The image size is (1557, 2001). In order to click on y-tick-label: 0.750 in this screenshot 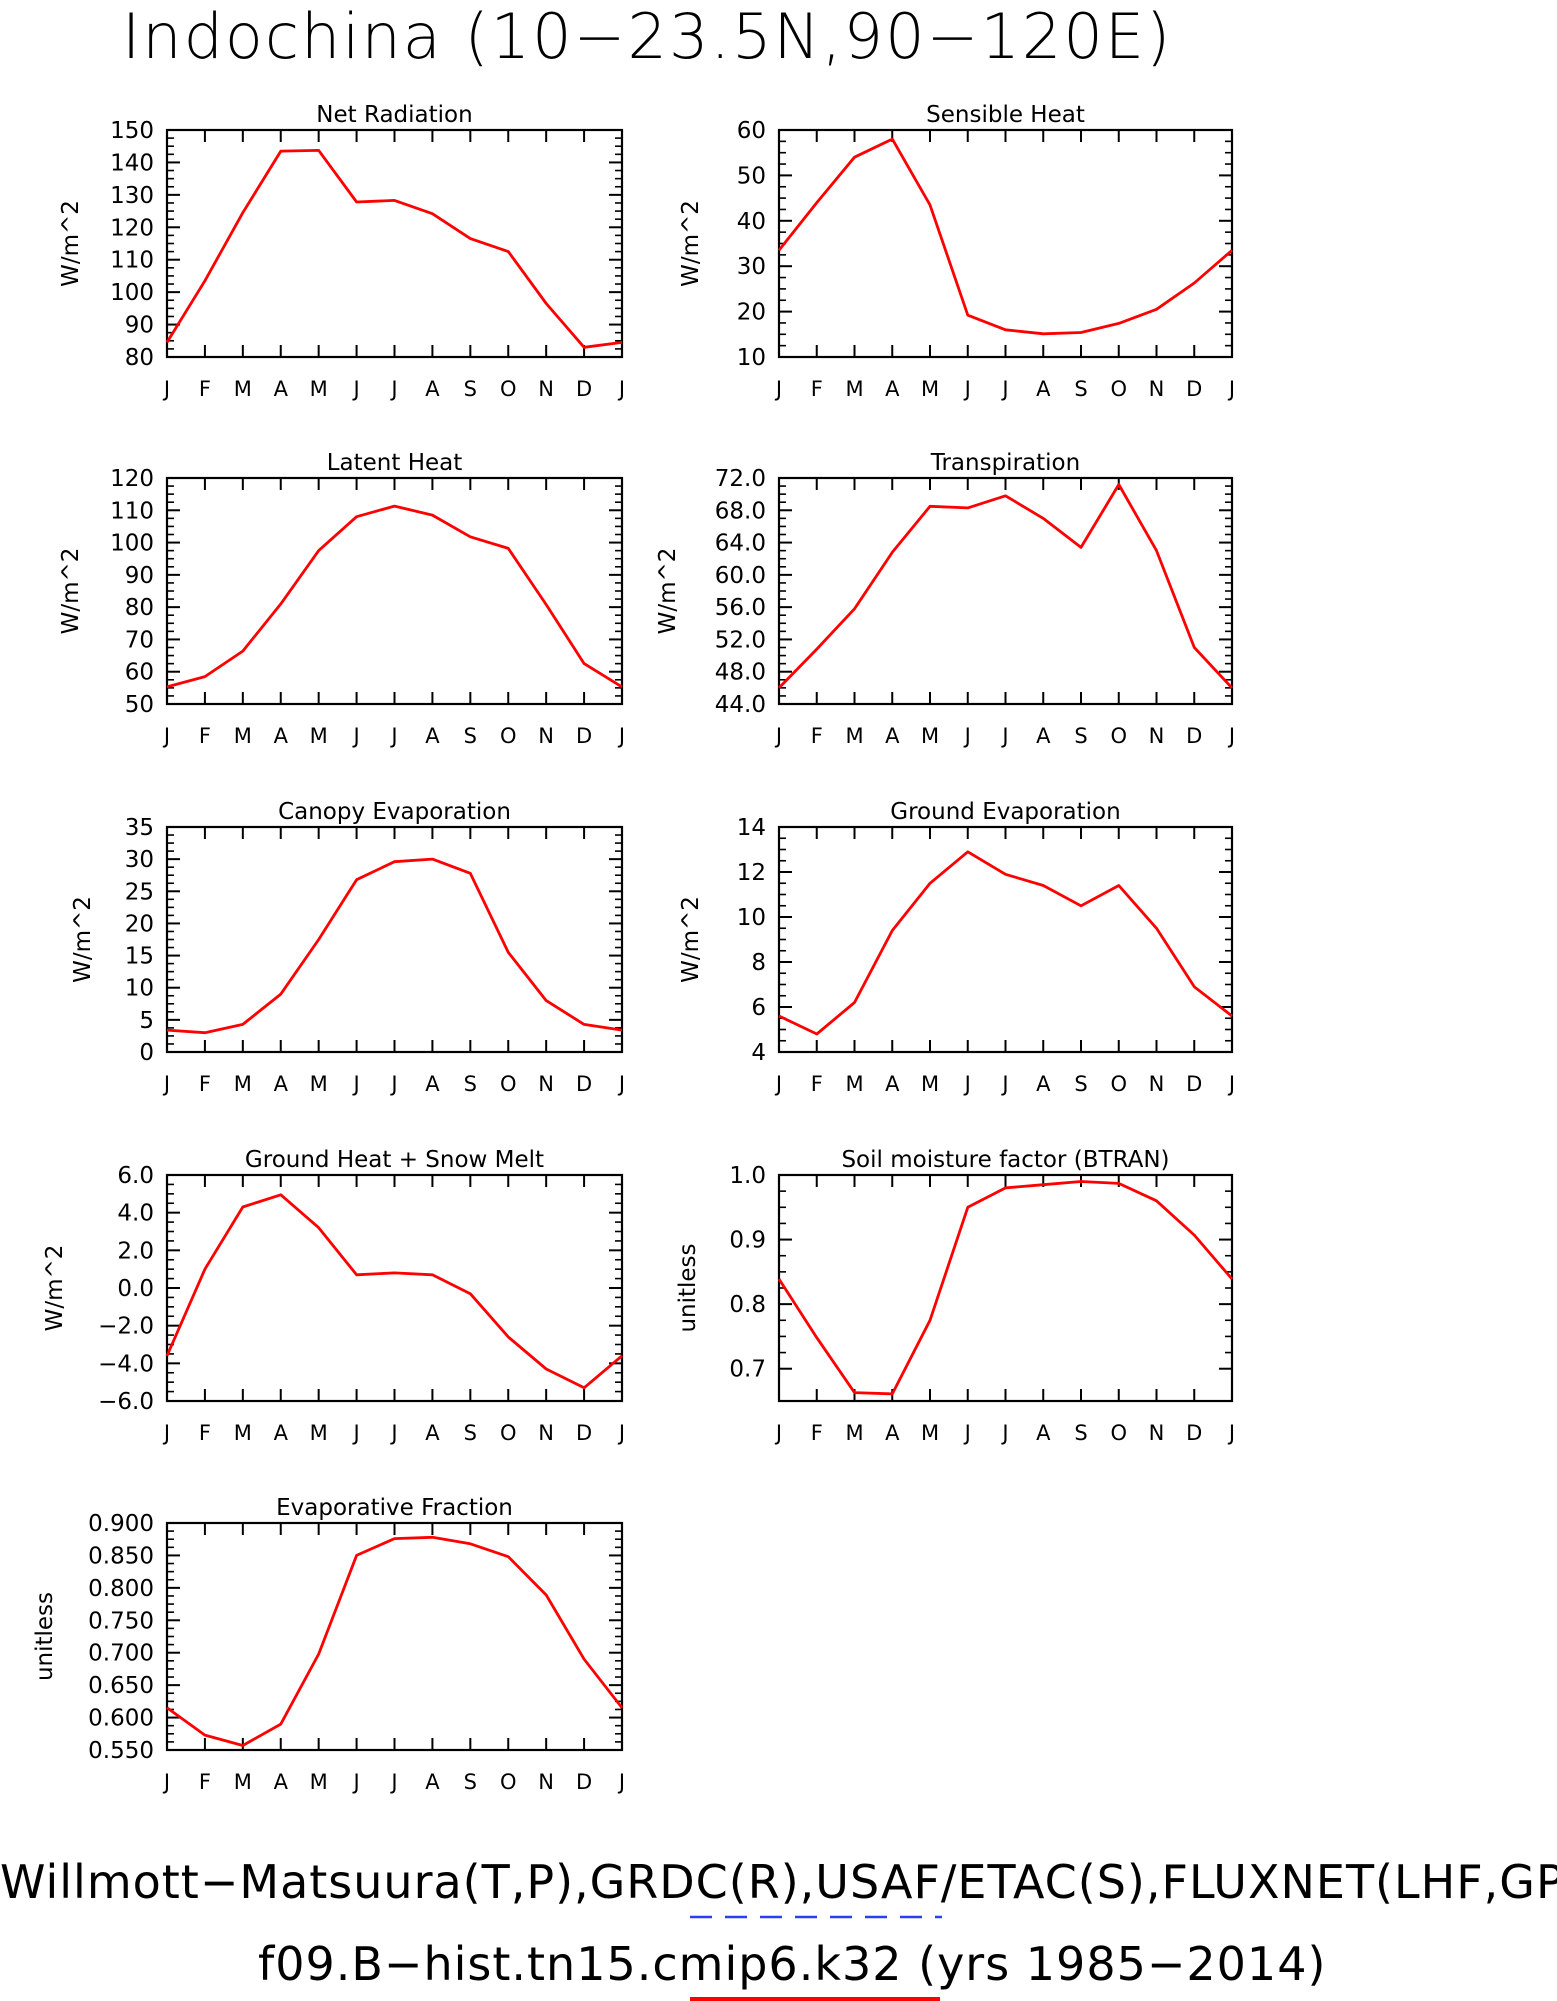, I will do `click(121, 1621)`.